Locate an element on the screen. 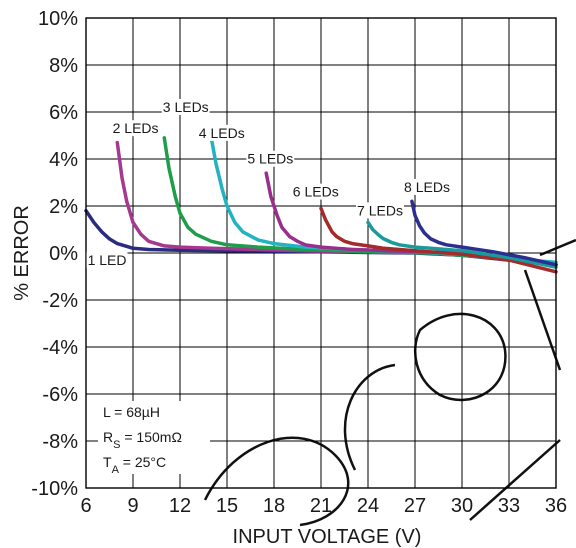 This screenshot has height=548, width=576. ambient-temperature-note: TA = 25°C is located at coordinates (134, 465).